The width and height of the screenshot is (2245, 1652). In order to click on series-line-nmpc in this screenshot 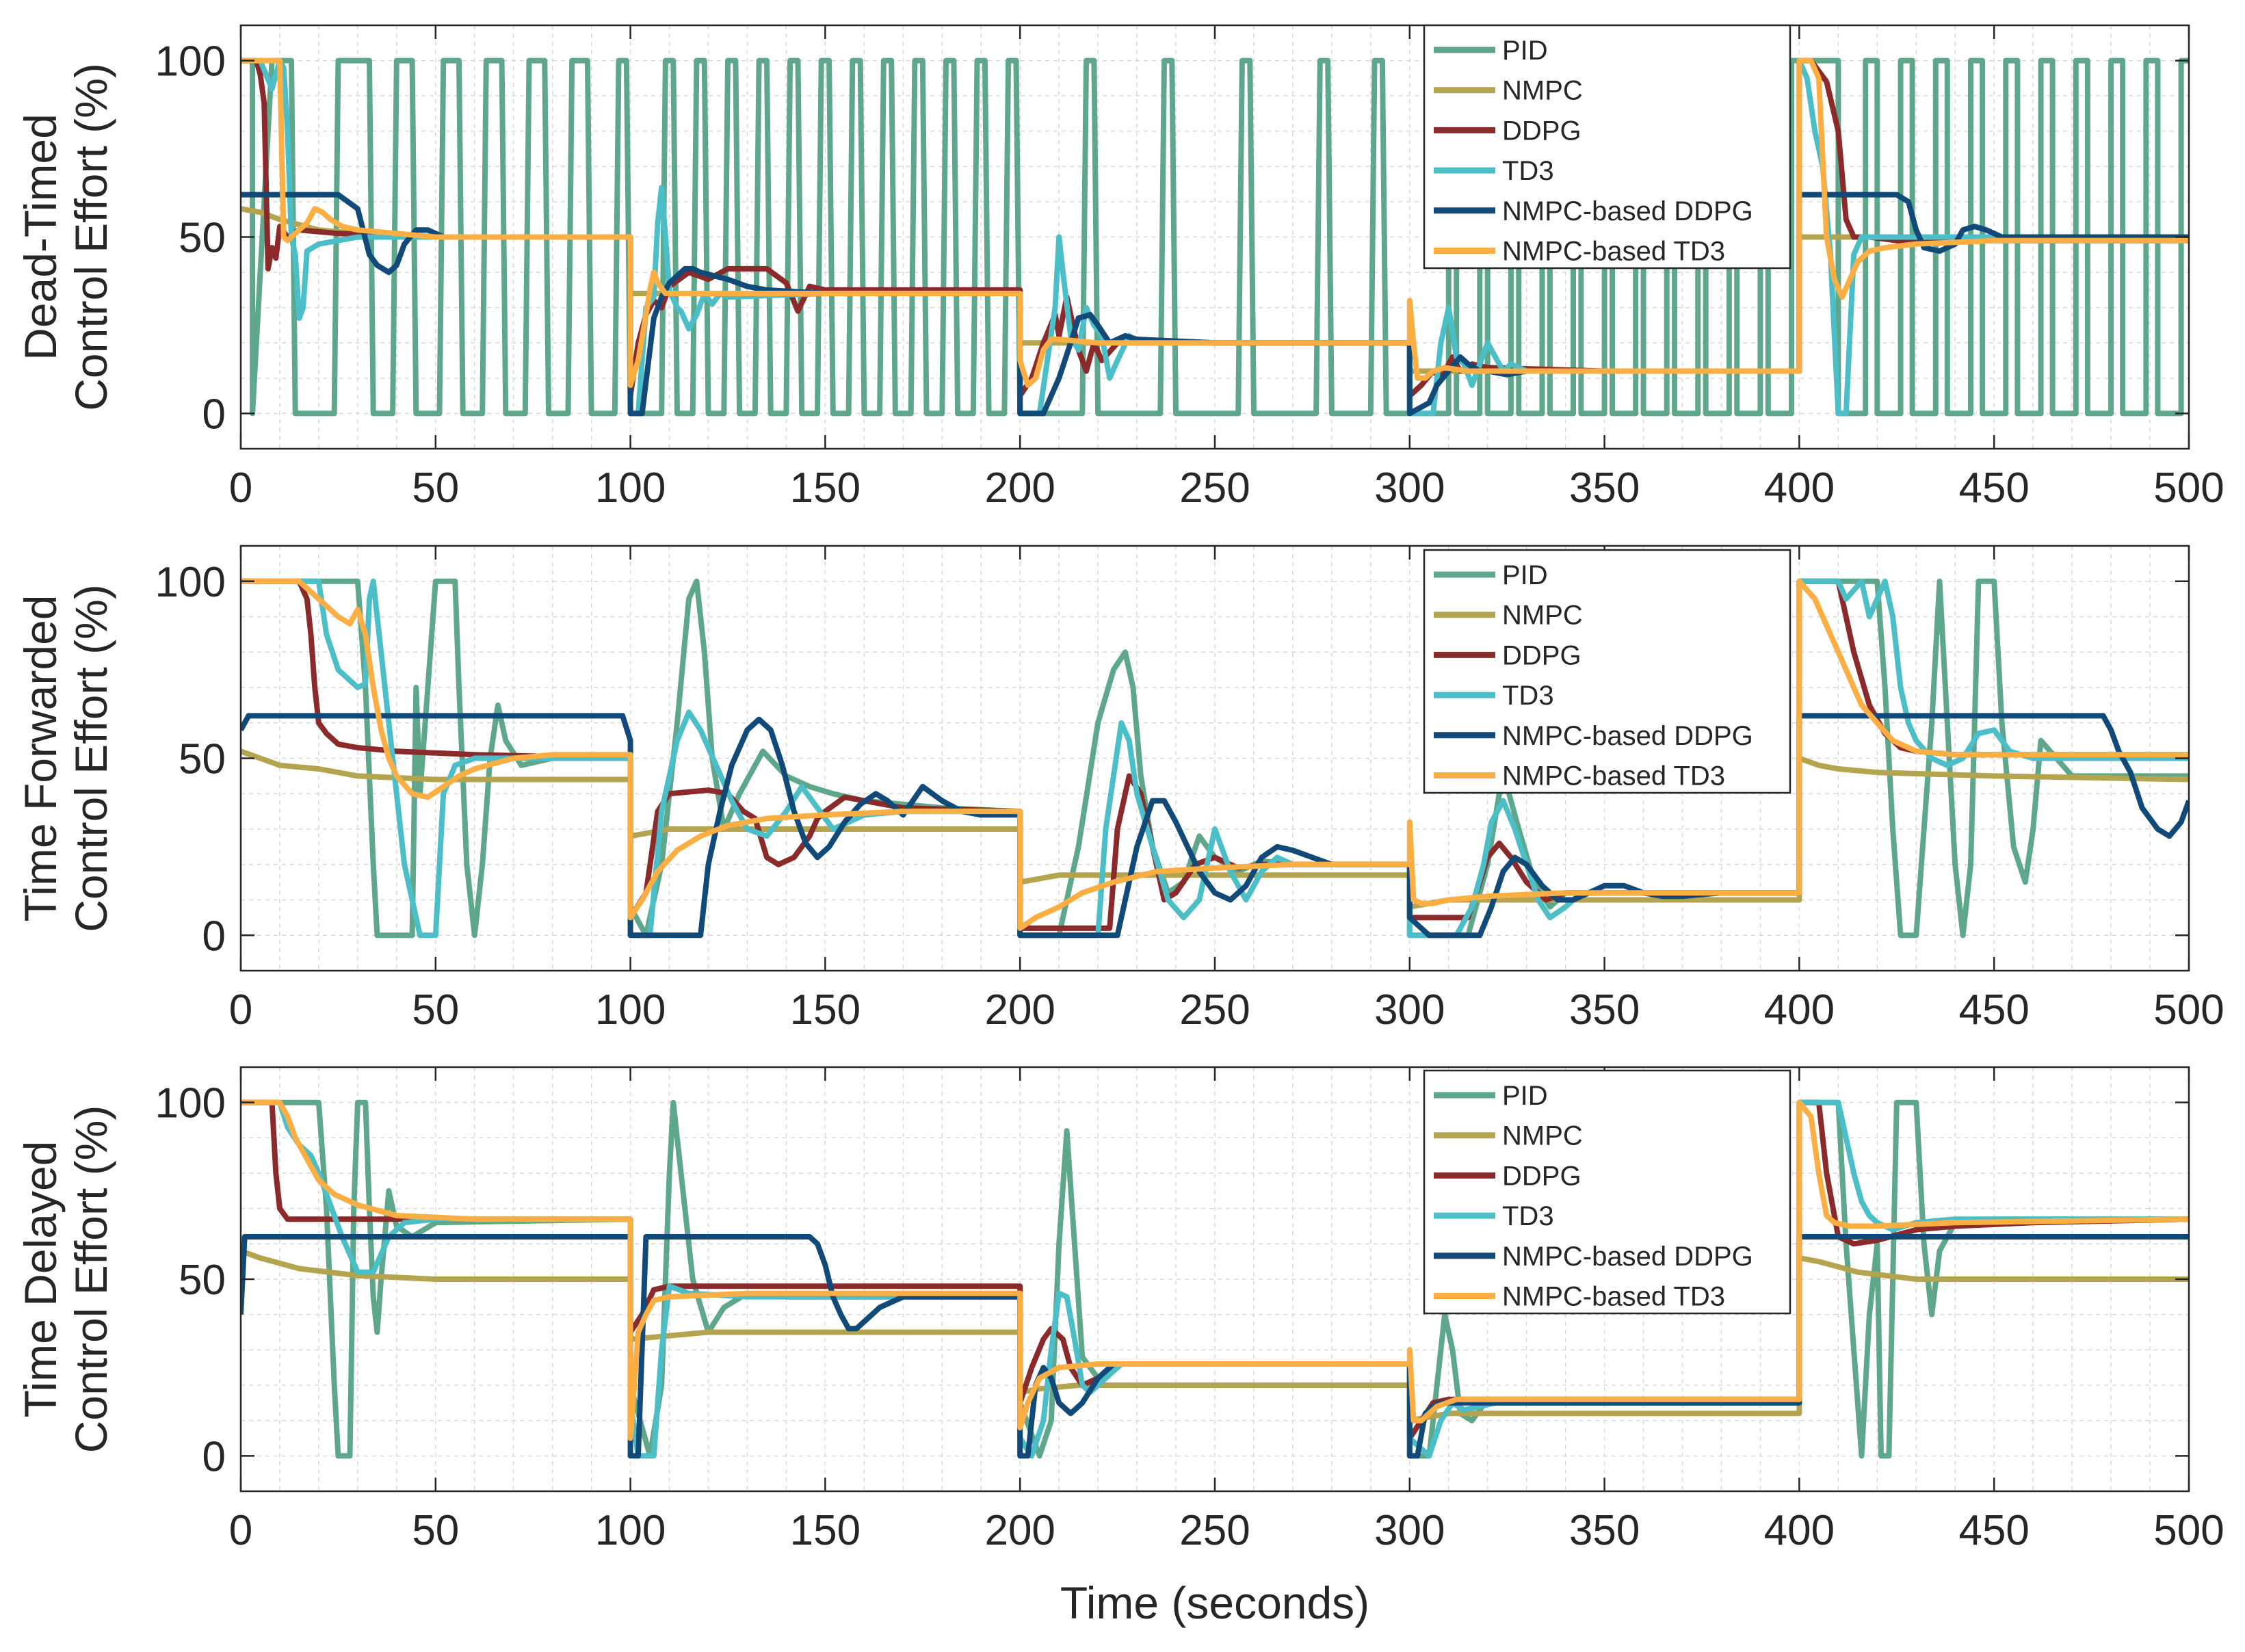, I will do `click(1215, 1336)`.